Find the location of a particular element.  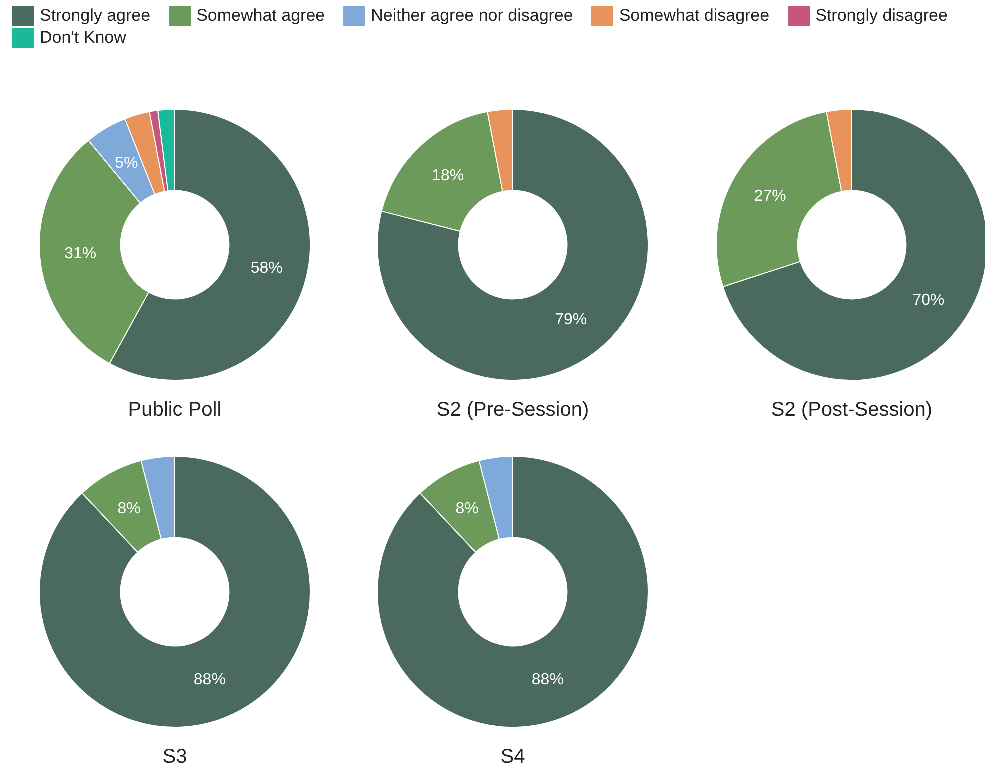

legend-label: Don't Know is located at coordinates (83, 38).